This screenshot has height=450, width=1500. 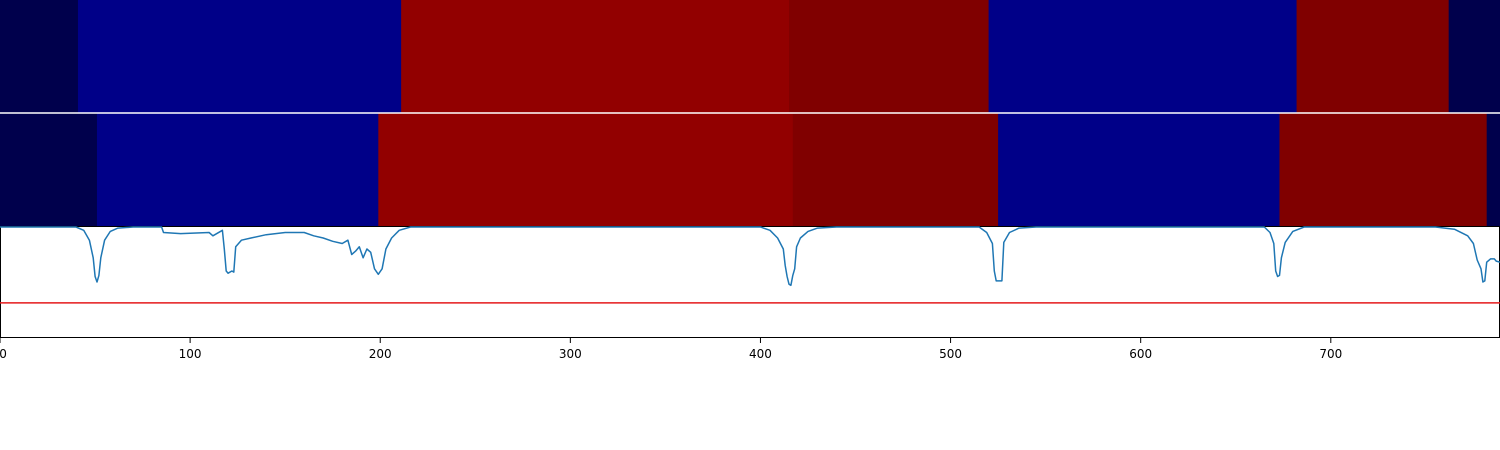 I want to click on x-tick-label-2: 200, so click(x=380, y=354).